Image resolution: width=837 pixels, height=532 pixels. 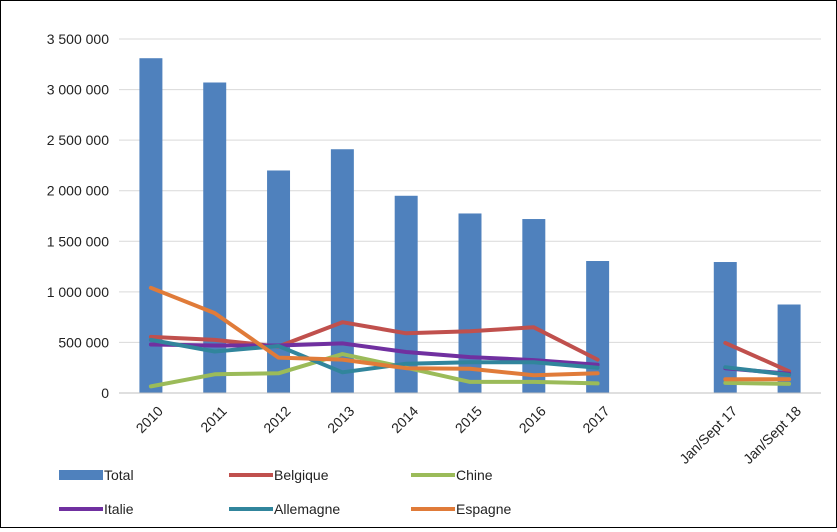 What do you see at coordinates (772, 435) in the screenshot?
I see `x-tick-label: Jan/Sept 18` at bounding box center [772, 435].